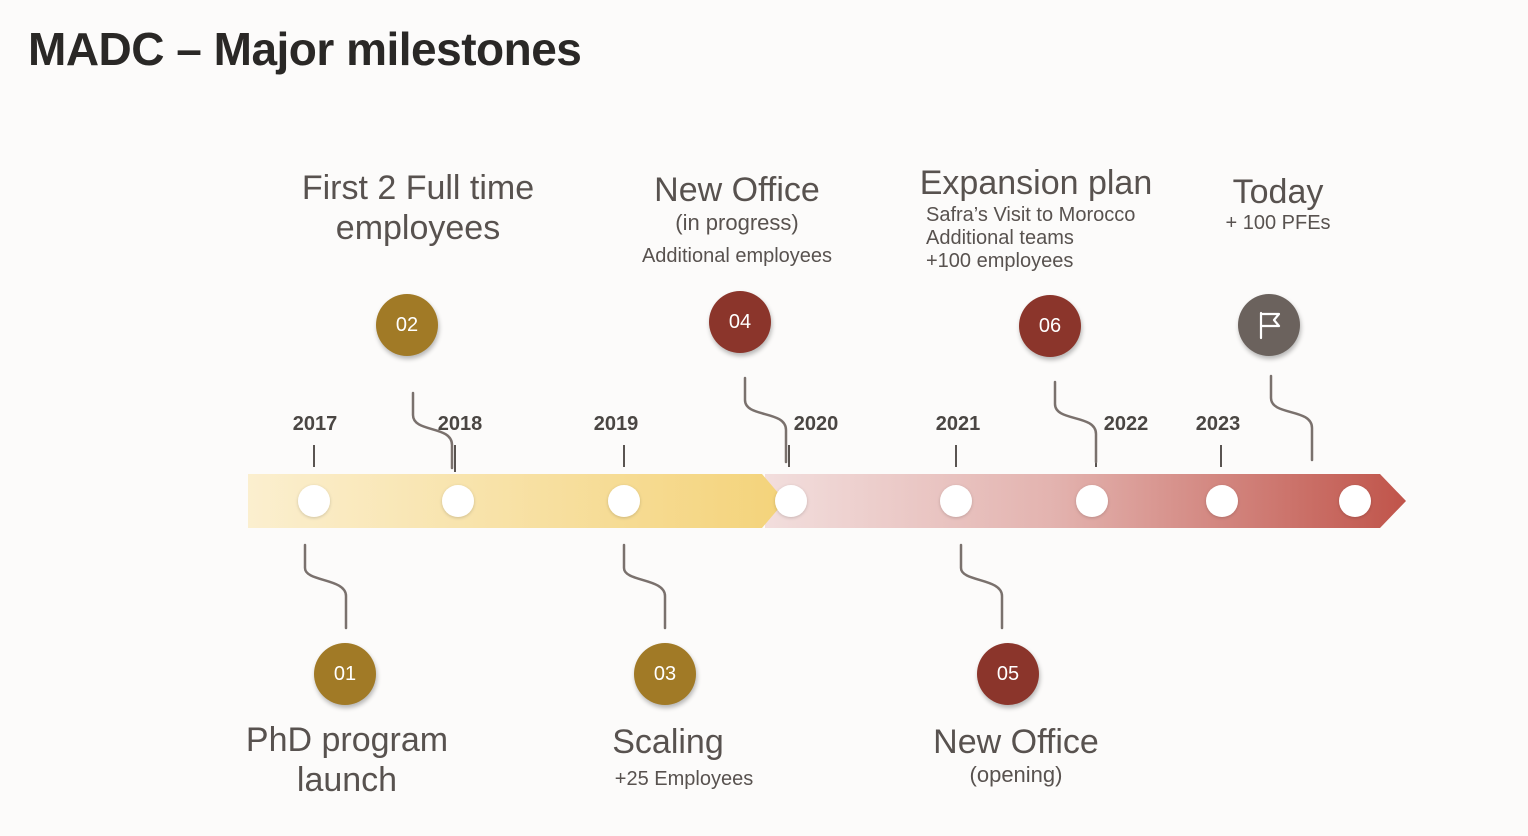 This screenshot has width=1528, height=836. What do you see at coordinates (305, 49) in the screenshot?
I see `page-title: MADC – Major milestones` at bounding box center [305, 49].